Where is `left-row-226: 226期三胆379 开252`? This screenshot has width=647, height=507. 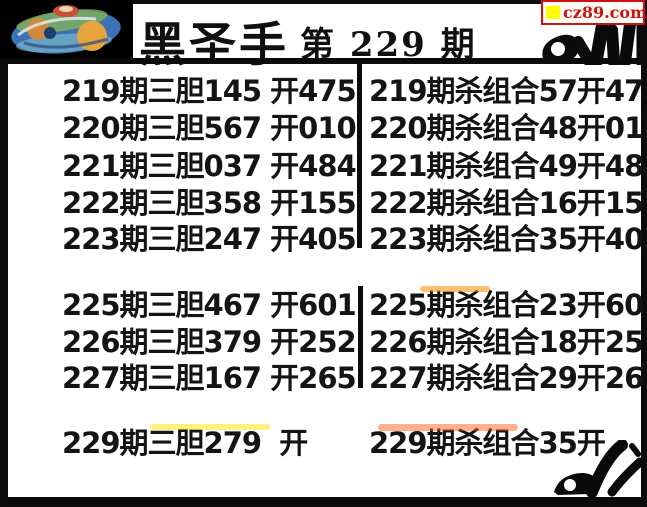 left-row-226: 226期三胆379 开252 is located at coordinates (209, 342).